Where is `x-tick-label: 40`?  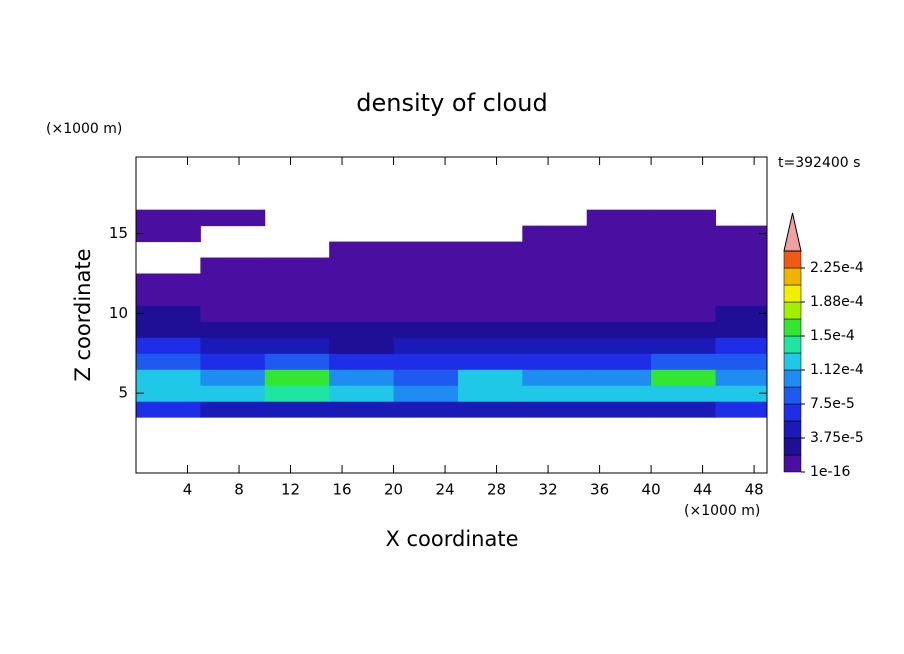 x-tick-label: 40 is located at coordinates (651, 490).